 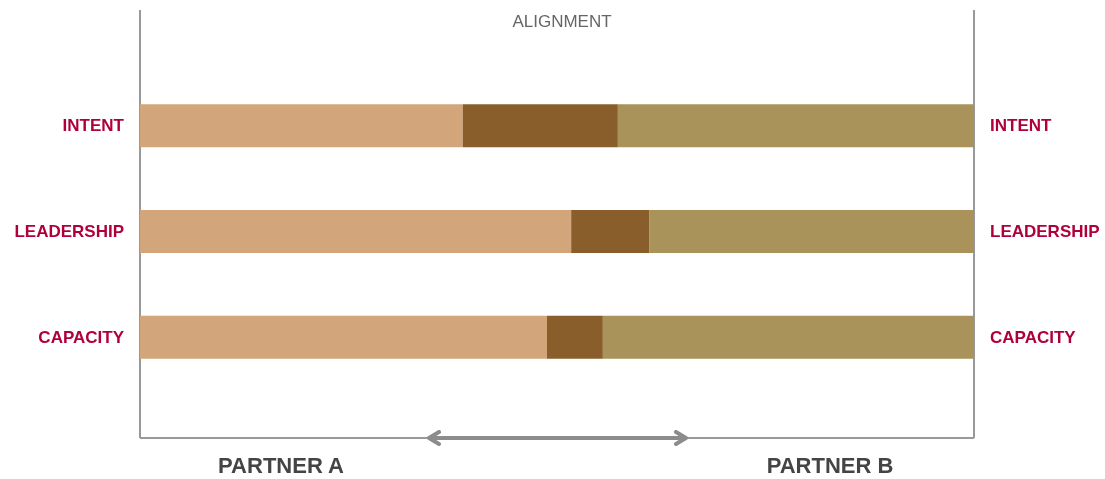 I want to click on category-label: CAPACITY, so click(x=1033, y=337).